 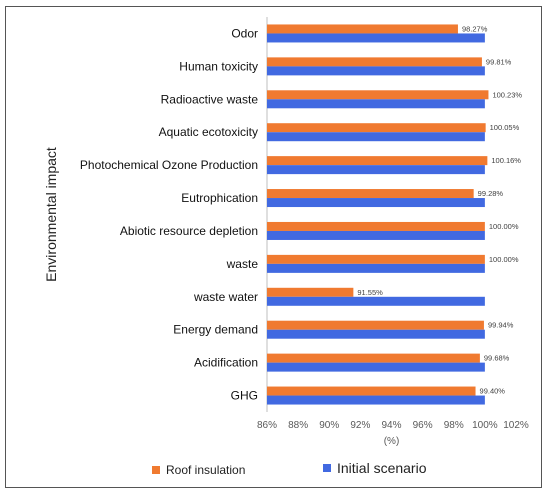 I want to click on category-label: waste water, so click(x=225, y=297).